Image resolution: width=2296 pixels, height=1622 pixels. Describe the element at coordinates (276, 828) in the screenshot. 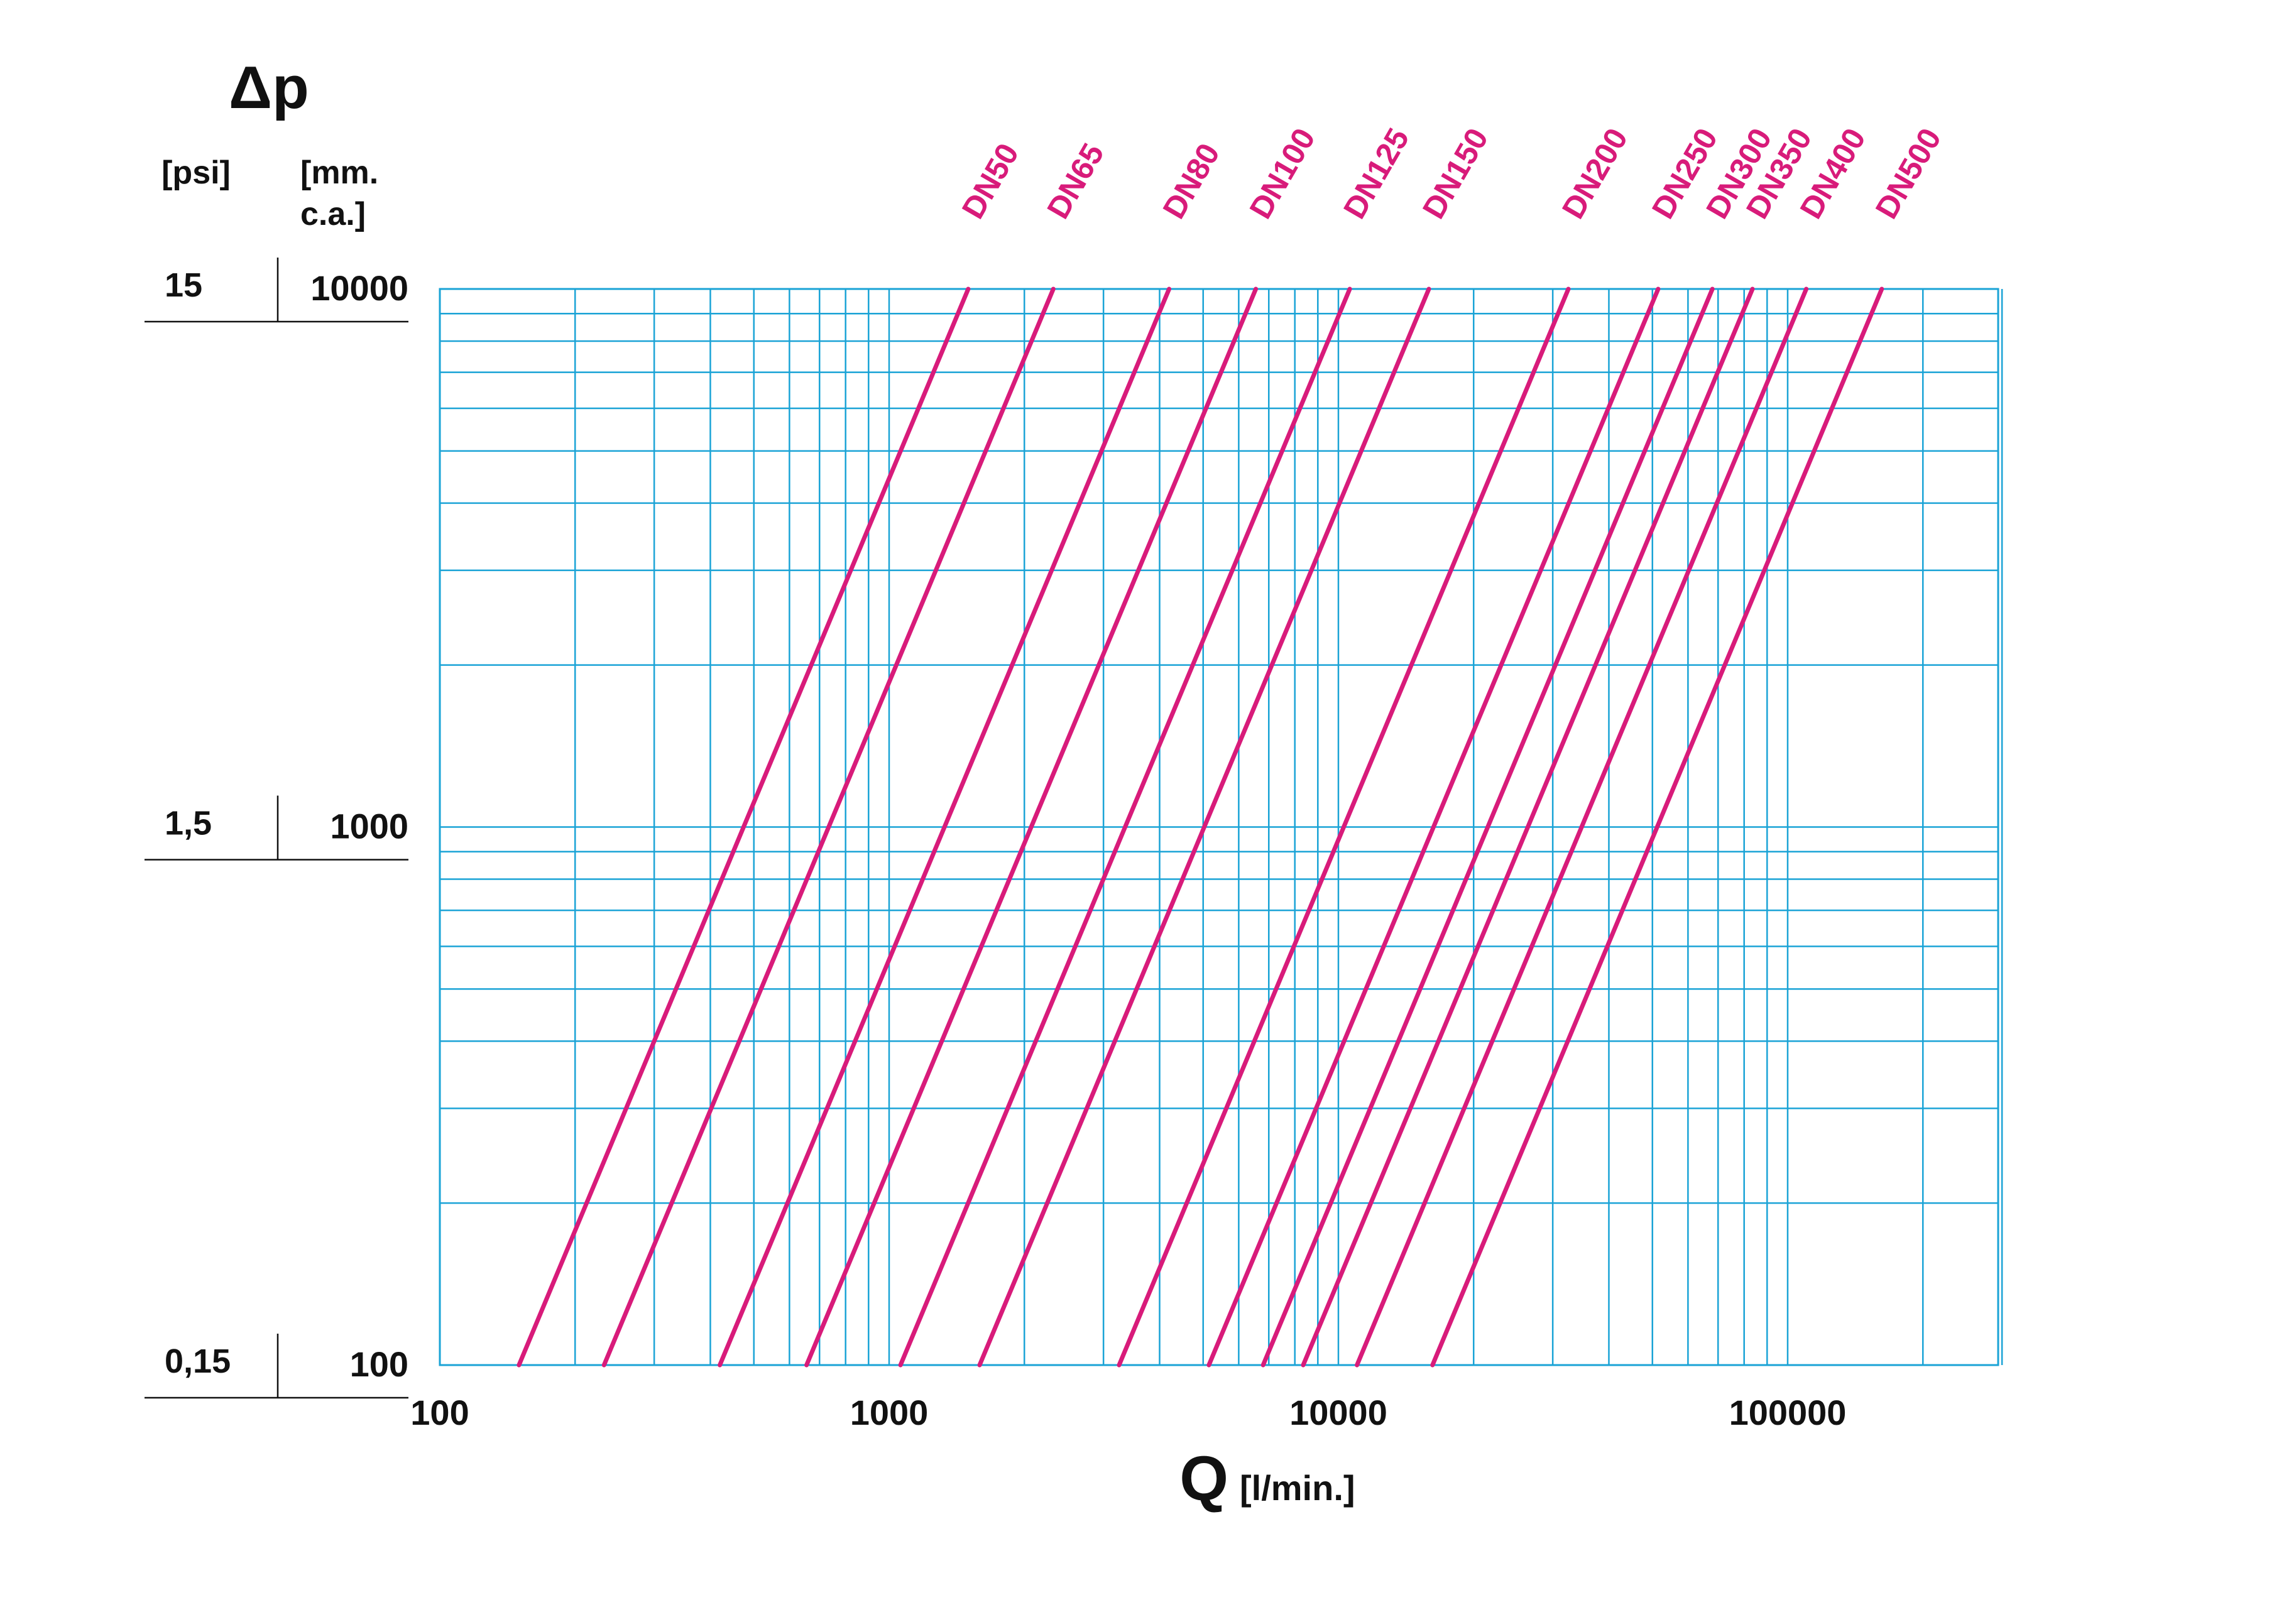

I see `y-tick-labels: 10000 15 1000 1,5 100 0,15` at that location.